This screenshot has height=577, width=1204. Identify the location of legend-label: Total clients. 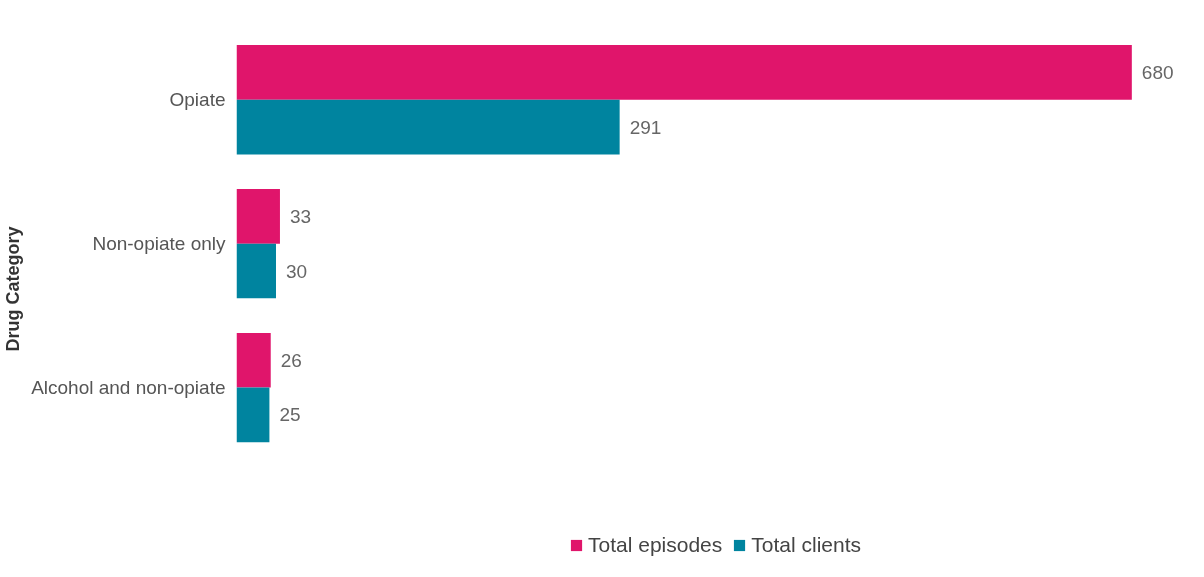
(806, 545).